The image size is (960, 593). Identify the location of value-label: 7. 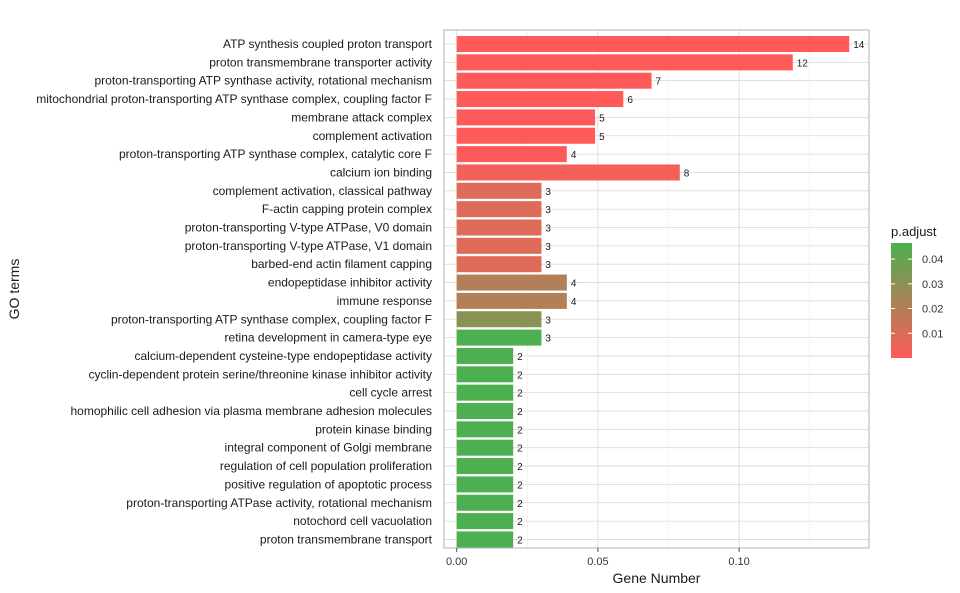
(659, 82).